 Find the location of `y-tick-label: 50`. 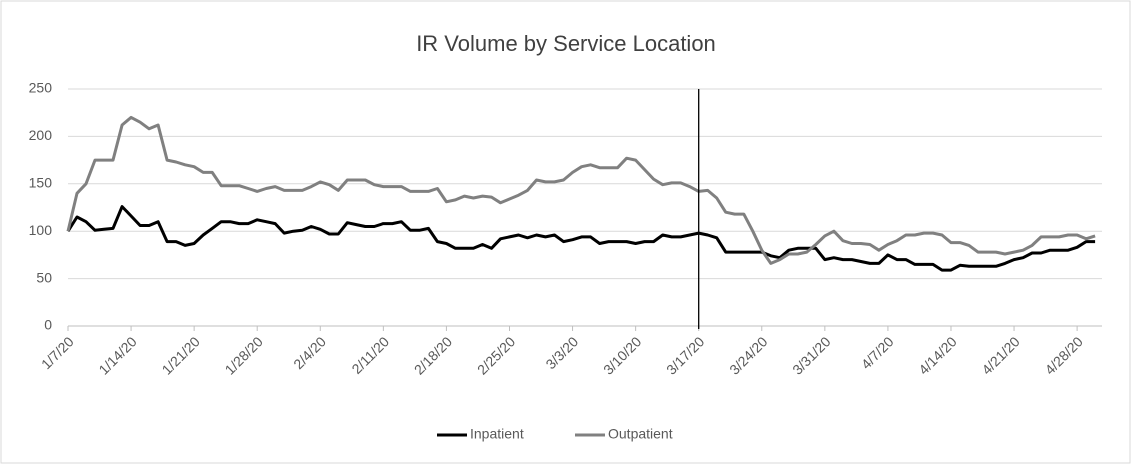

y-tick-label: 50 is located at coordinates (44, 277).